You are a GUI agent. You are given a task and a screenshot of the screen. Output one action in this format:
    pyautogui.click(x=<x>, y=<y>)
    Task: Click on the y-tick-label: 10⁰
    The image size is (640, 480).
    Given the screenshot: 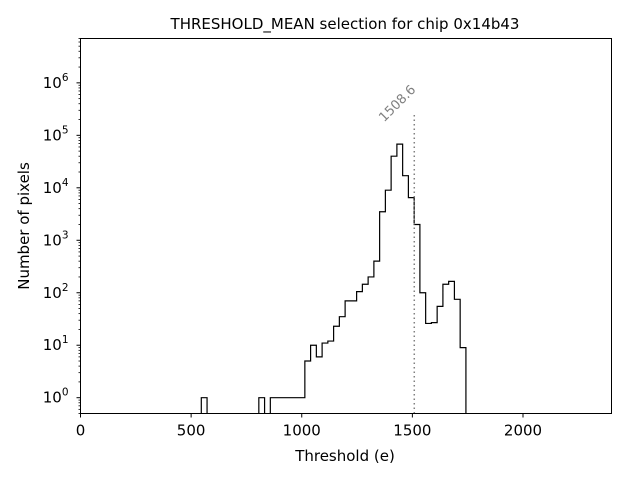 What is the action you would take?
    pyautogui.click(x=56, y=397)
    